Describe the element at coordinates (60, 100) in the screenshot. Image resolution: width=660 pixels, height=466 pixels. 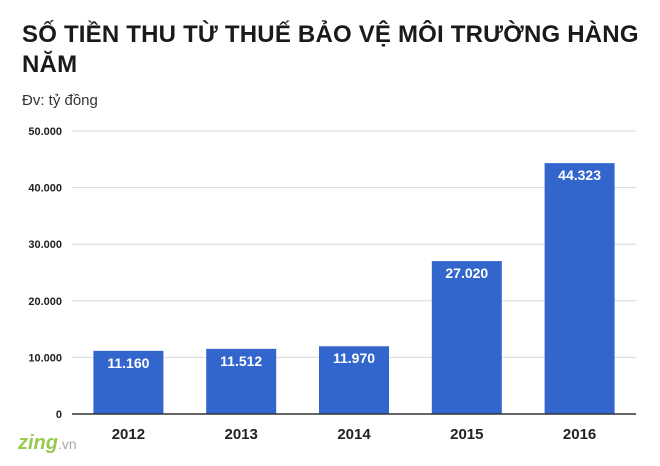
I see `unit-label: Đv: tỷ đồng` at that location.